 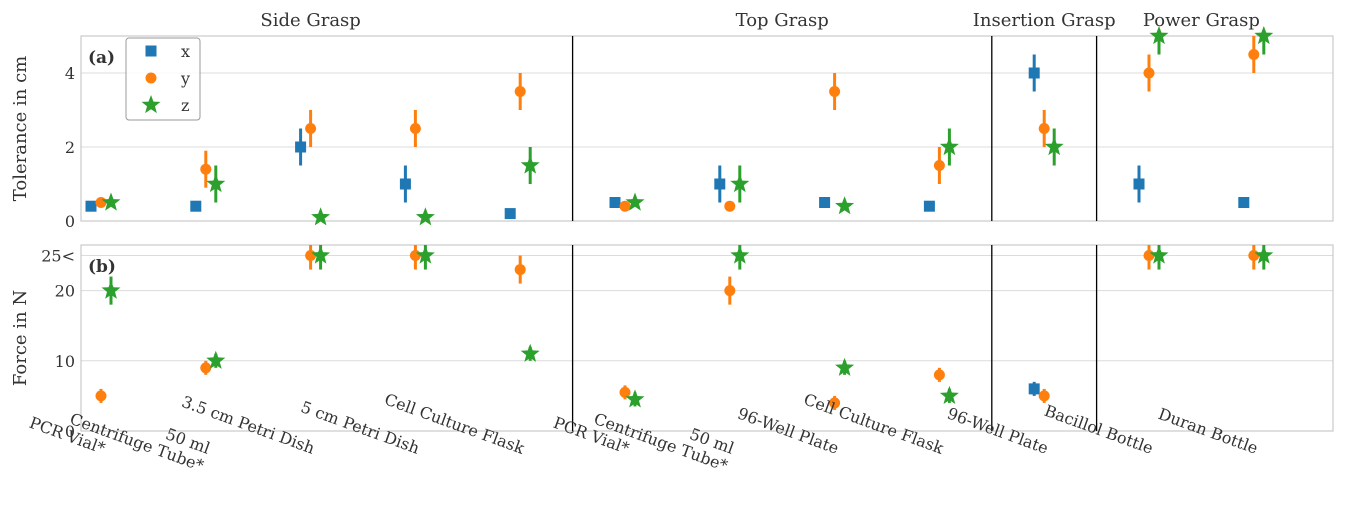 What do you see at coordinates (20, 338) in the screenshot?
I see `y-axis-label: Force in N` at bounding box center [20, 338].